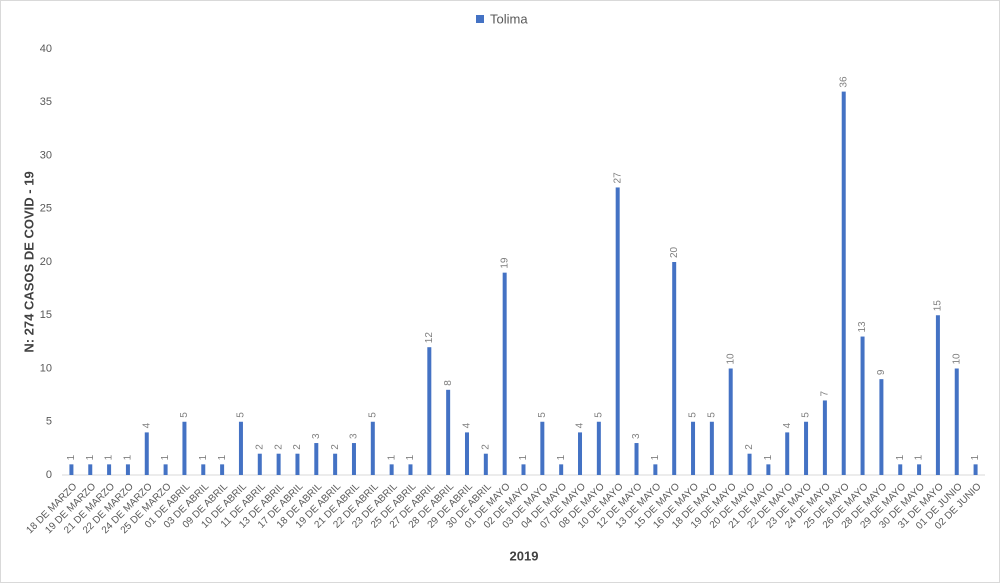 The height and width of the screenshot is (583, 1000). Describe the element at coordinates (46, 209) in the screenshot. I see `y-tick-label: 25` at that location.